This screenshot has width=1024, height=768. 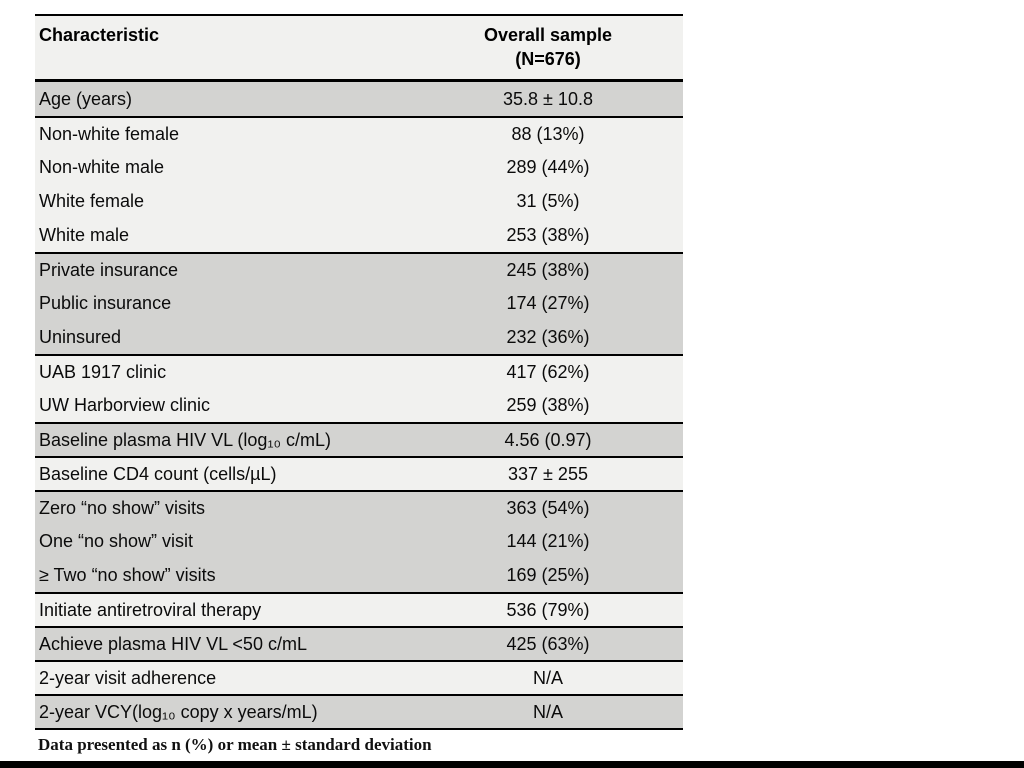 What do you see at coordinates (122, 507) in the screenshot?
I see `row-label: Zero “no show” visits` at bounding box center [122, 507].